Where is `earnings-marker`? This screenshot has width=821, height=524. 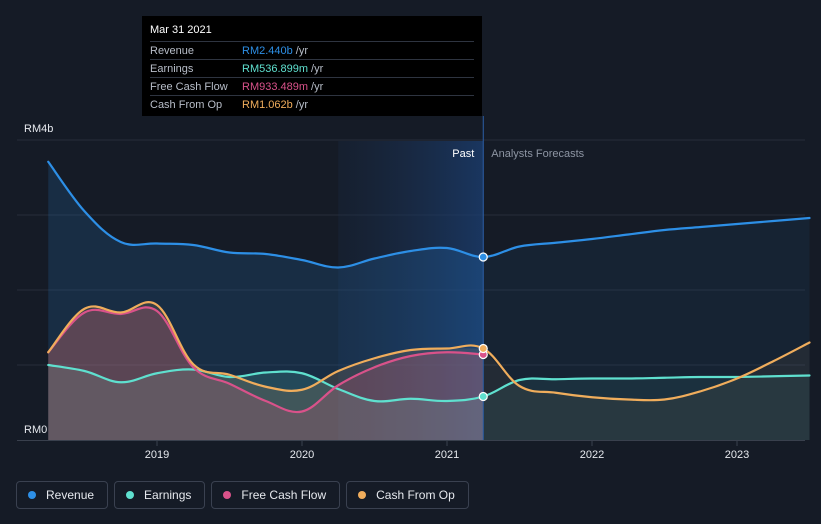
earnings-marker is located at coordinates (483, 396).